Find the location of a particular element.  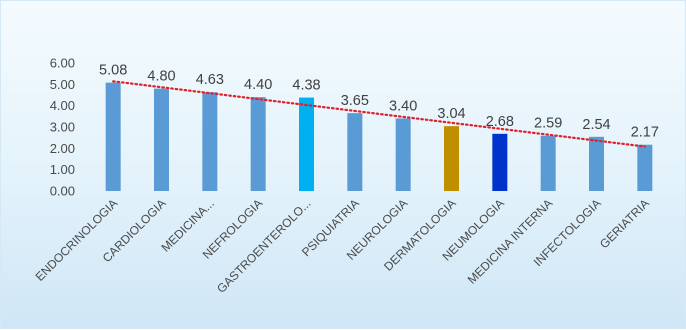

y-tick-label: 6.00 is located at coordinates (62, 63).